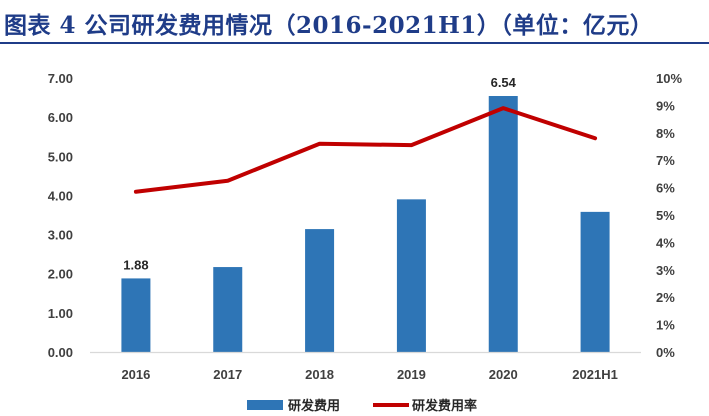 The image size is (709, 416). Describe the element at coordinates (665, 133) in the screenshot. I see `y-right-tick-label: 8%` at that location.